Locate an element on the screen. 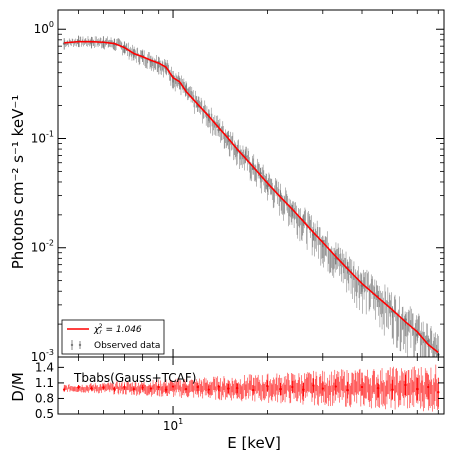 This screenshot has height=463, width=463. spectrum-y-tick-label: 10⁰ is located at coordinates (44, 28).